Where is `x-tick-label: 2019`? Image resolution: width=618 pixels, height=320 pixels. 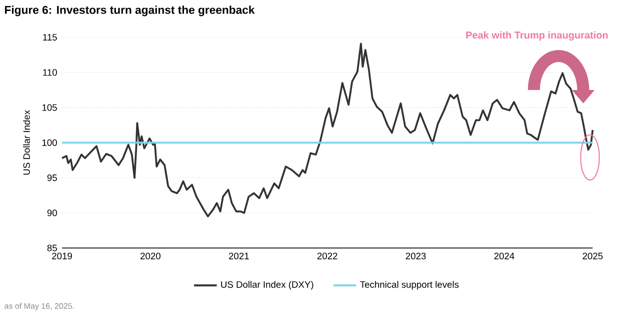 x-tick-label: 2019 is located at coordinates (62, 256).